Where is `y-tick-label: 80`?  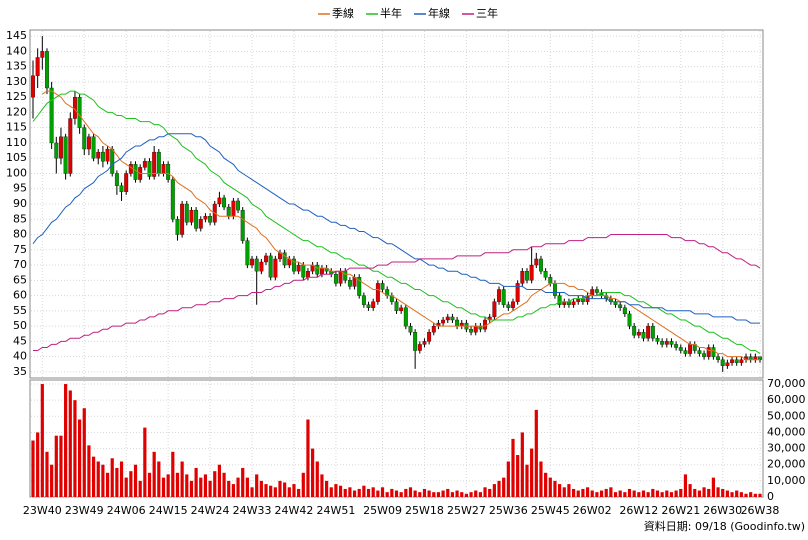 y-tick-label: 80 is located at coordinates (20, 234).